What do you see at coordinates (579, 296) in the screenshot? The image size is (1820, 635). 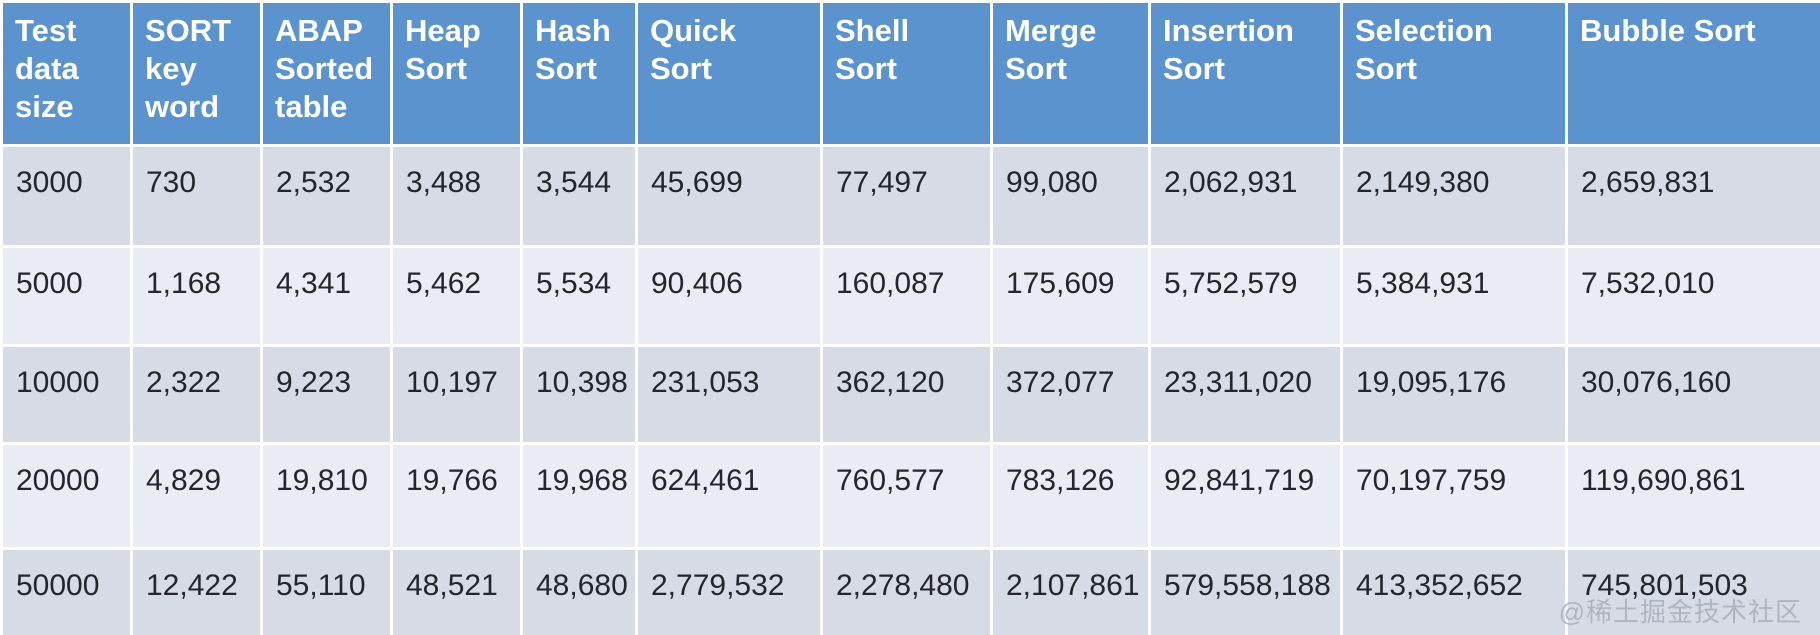 I see `table-cell: 5,534` at bounding box center [579, 296].